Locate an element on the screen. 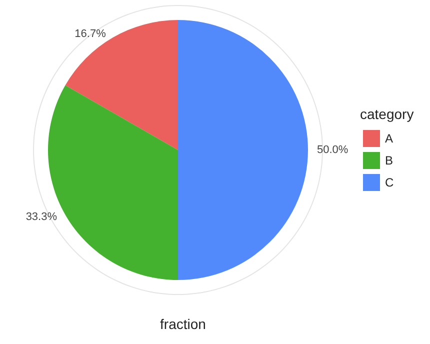 This screenshot has height=344, width=430. legend-label: B is located at coordinates (389, 161).